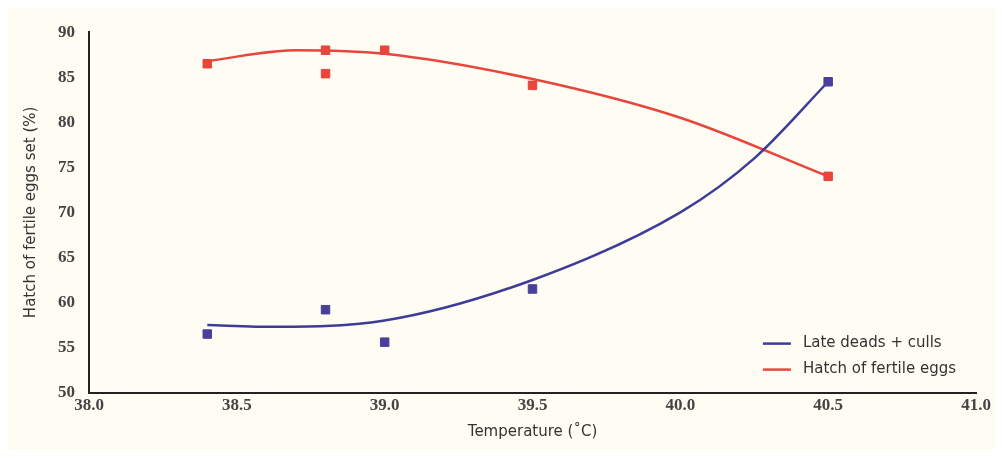 The height and width of the screenshot is (458, 1004). Describe the element at coordinates (89, 405) in the screenshot. I see `x-tick-label: 38.0` at that location.